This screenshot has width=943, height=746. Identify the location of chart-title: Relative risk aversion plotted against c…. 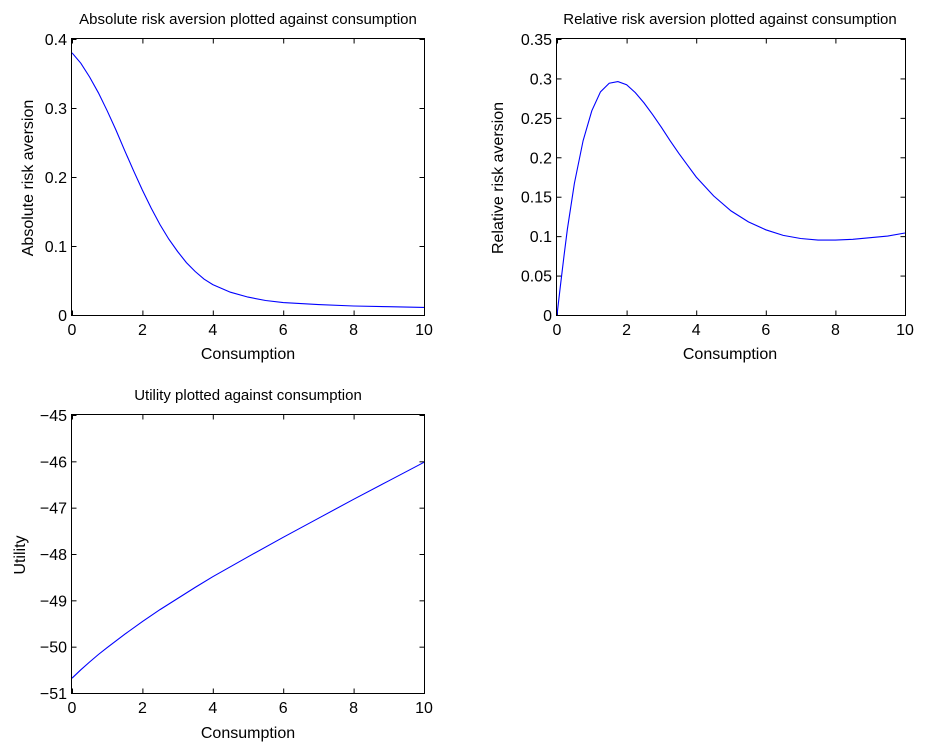
(730, 19).